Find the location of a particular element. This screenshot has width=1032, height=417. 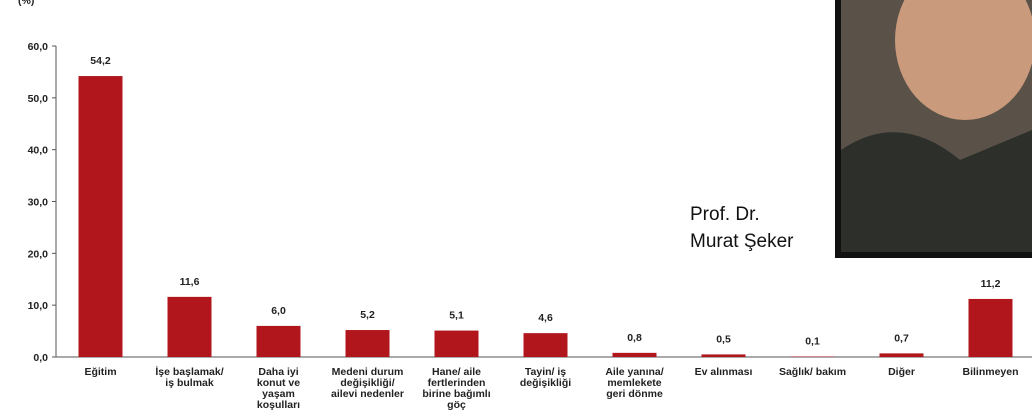

y-tick-label: 0,0 is located at coordinates (40, 358).